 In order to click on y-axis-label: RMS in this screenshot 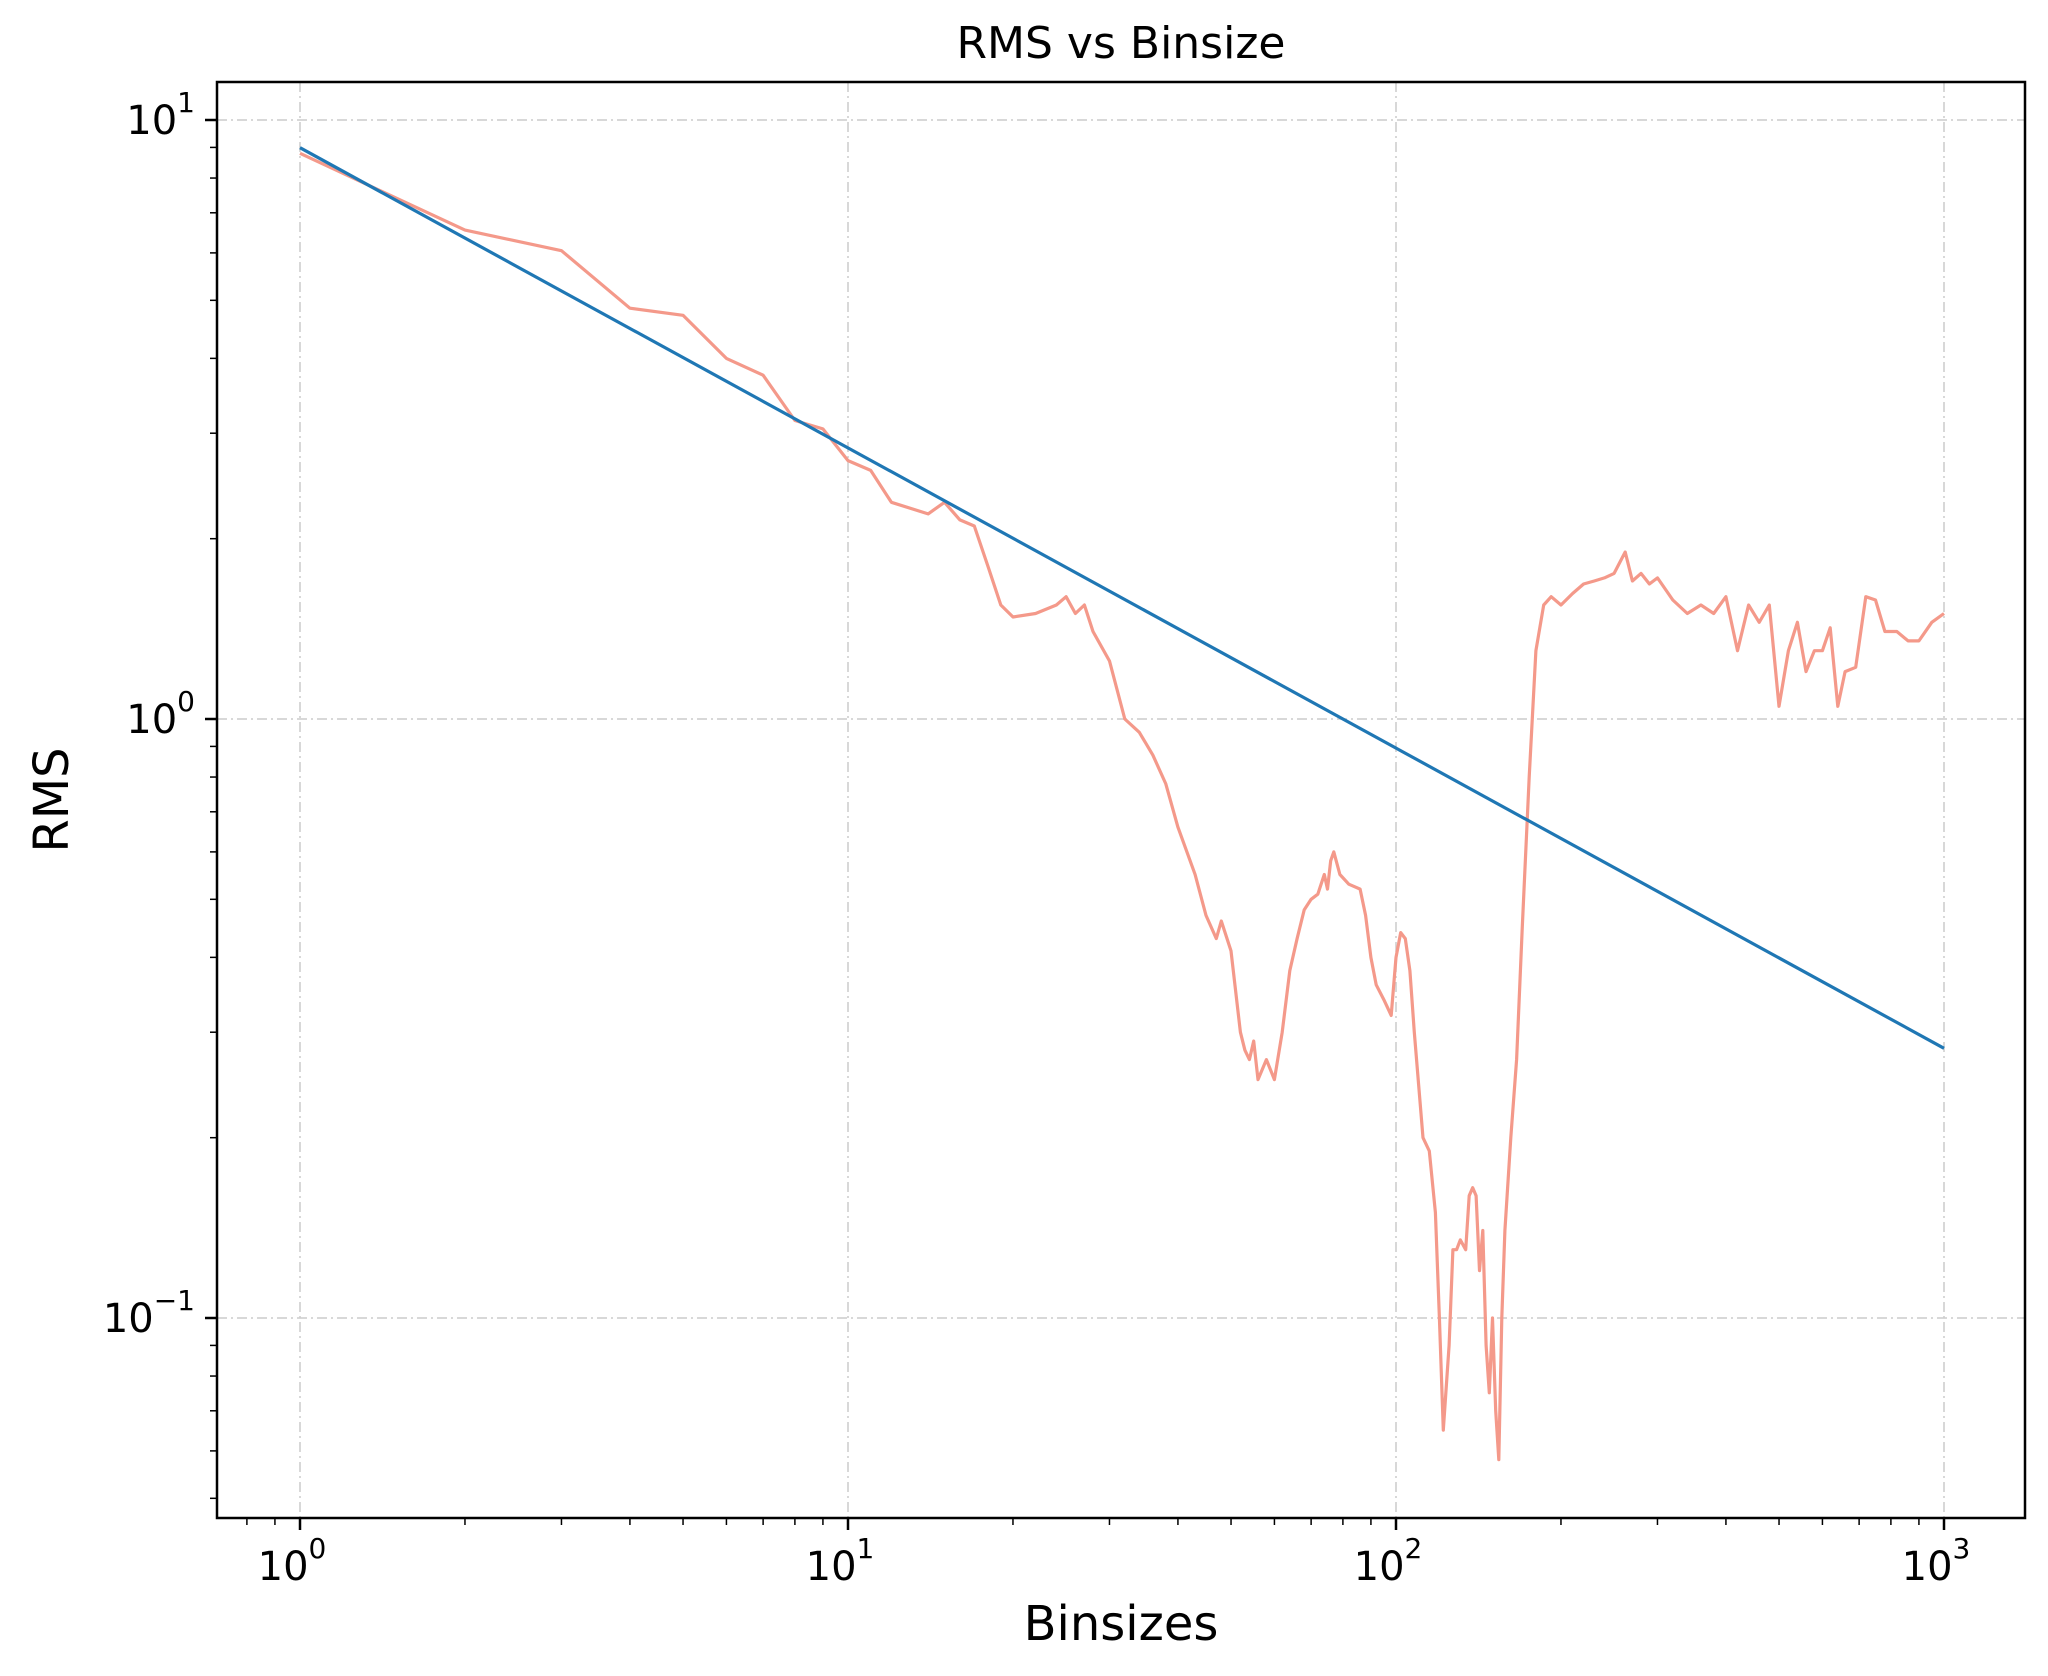, I will do `click(52, 799)`.